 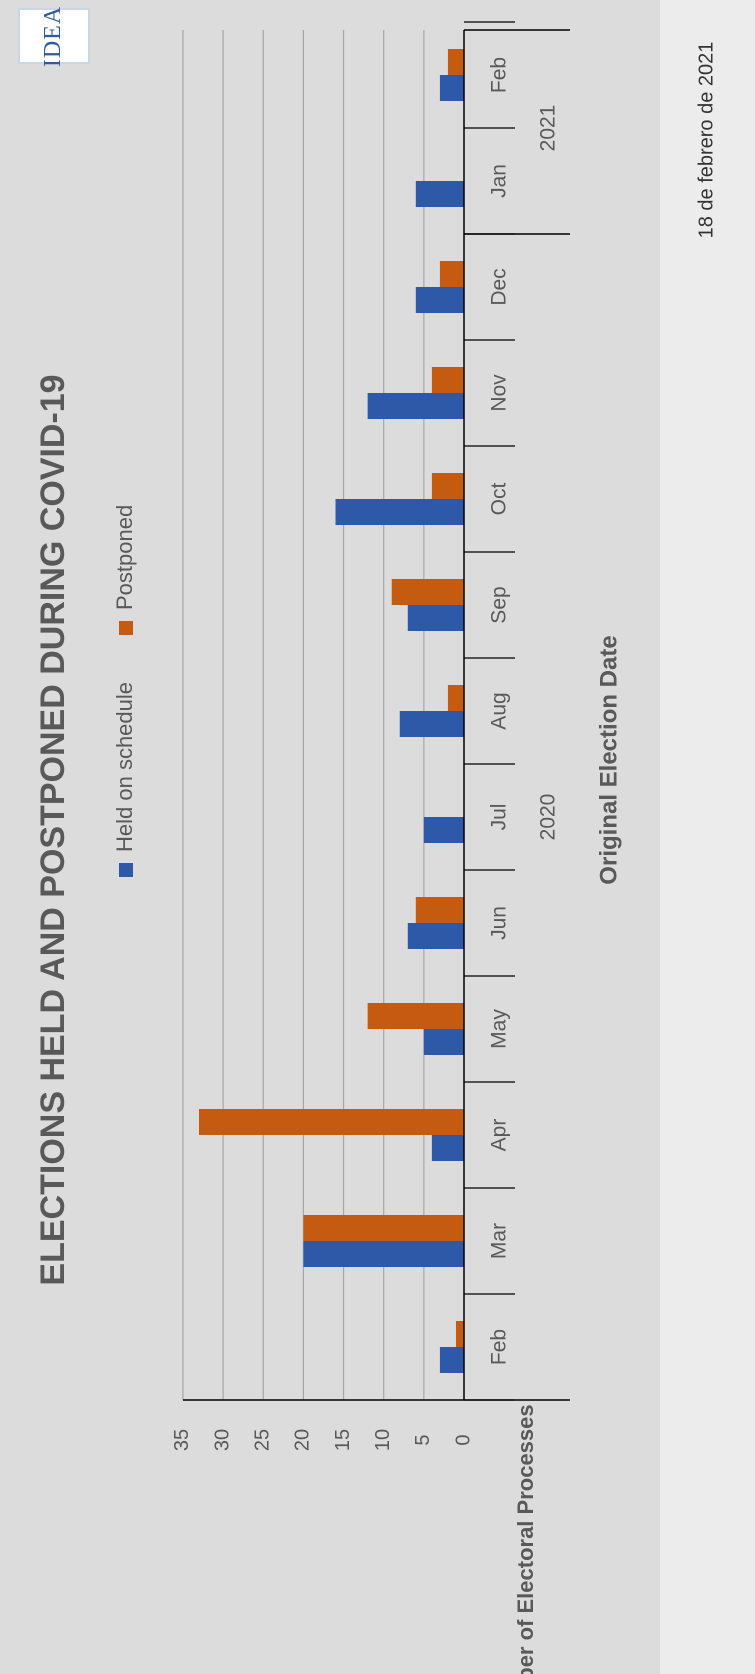 I want to click on x-tick-label: May, so click(x=499, y=1029).